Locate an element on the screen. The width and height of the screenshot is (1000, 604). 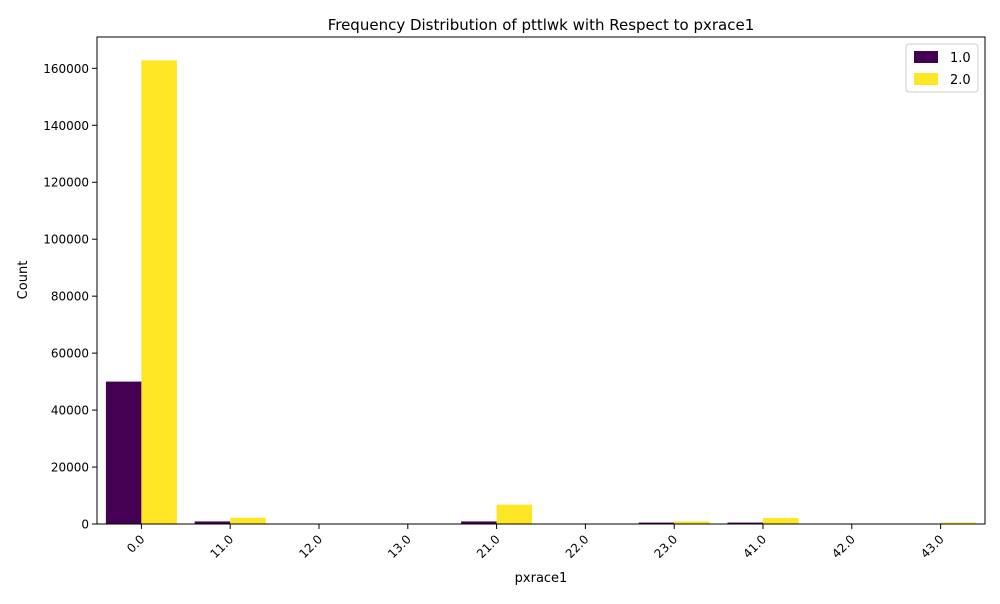
x-tick-label: 21.0 is located at coordinates (488, 546).